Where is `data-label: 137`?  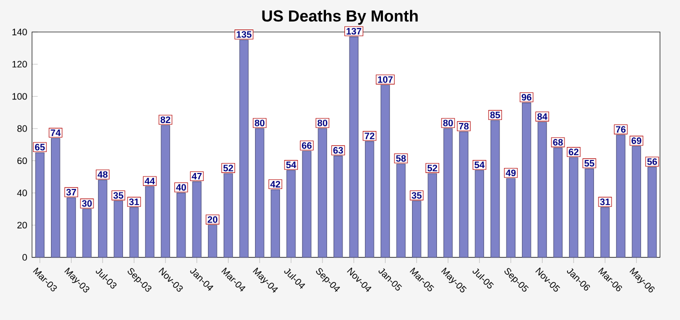
data-label: 137 is located at coordinates (354, 31).